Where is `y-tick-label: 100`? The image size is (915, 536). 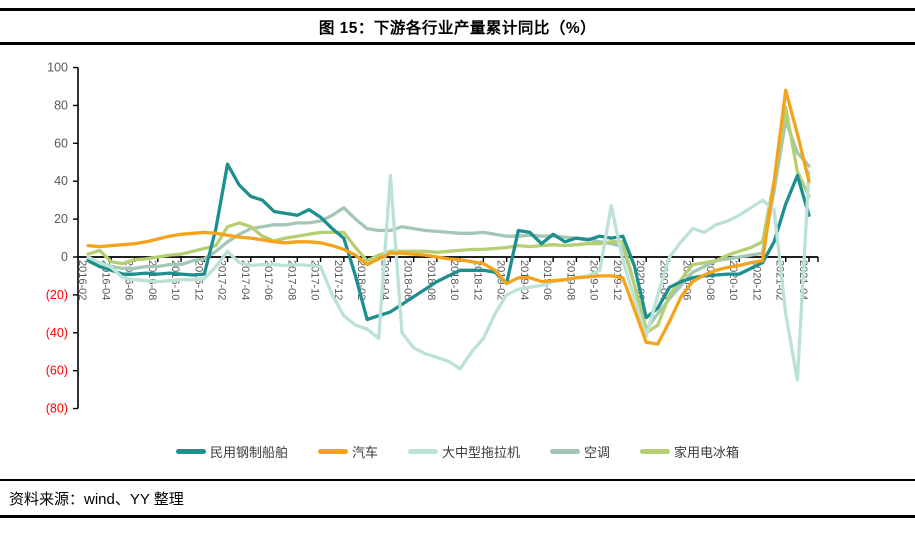
y-tick-label: 100 is located at coordinates (57, 67).